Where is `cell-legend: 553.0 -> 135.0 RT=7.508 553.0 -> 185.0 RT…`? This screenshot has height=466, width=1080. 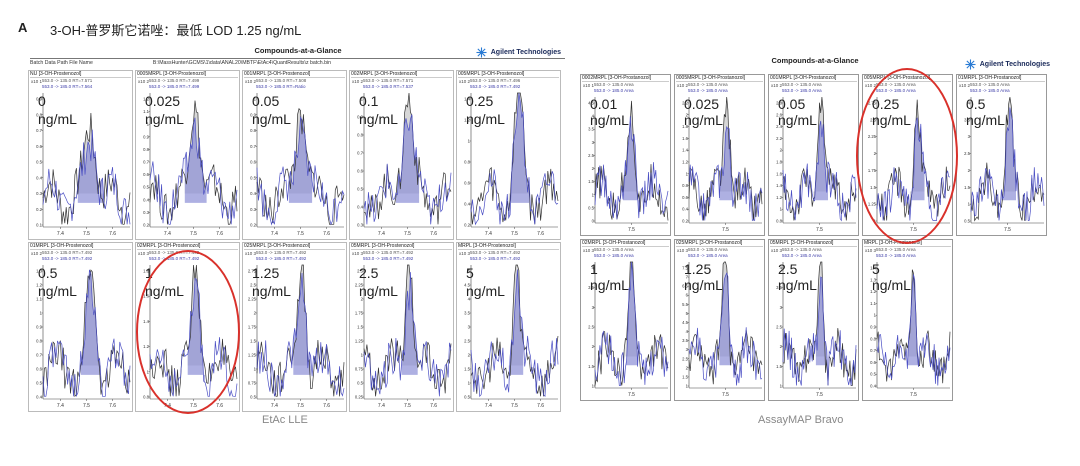
cell-legend: 553.0 -> 135.0 RT=7.508 553.0 -> 185.0 RT… is located at coordinates (281, 83).